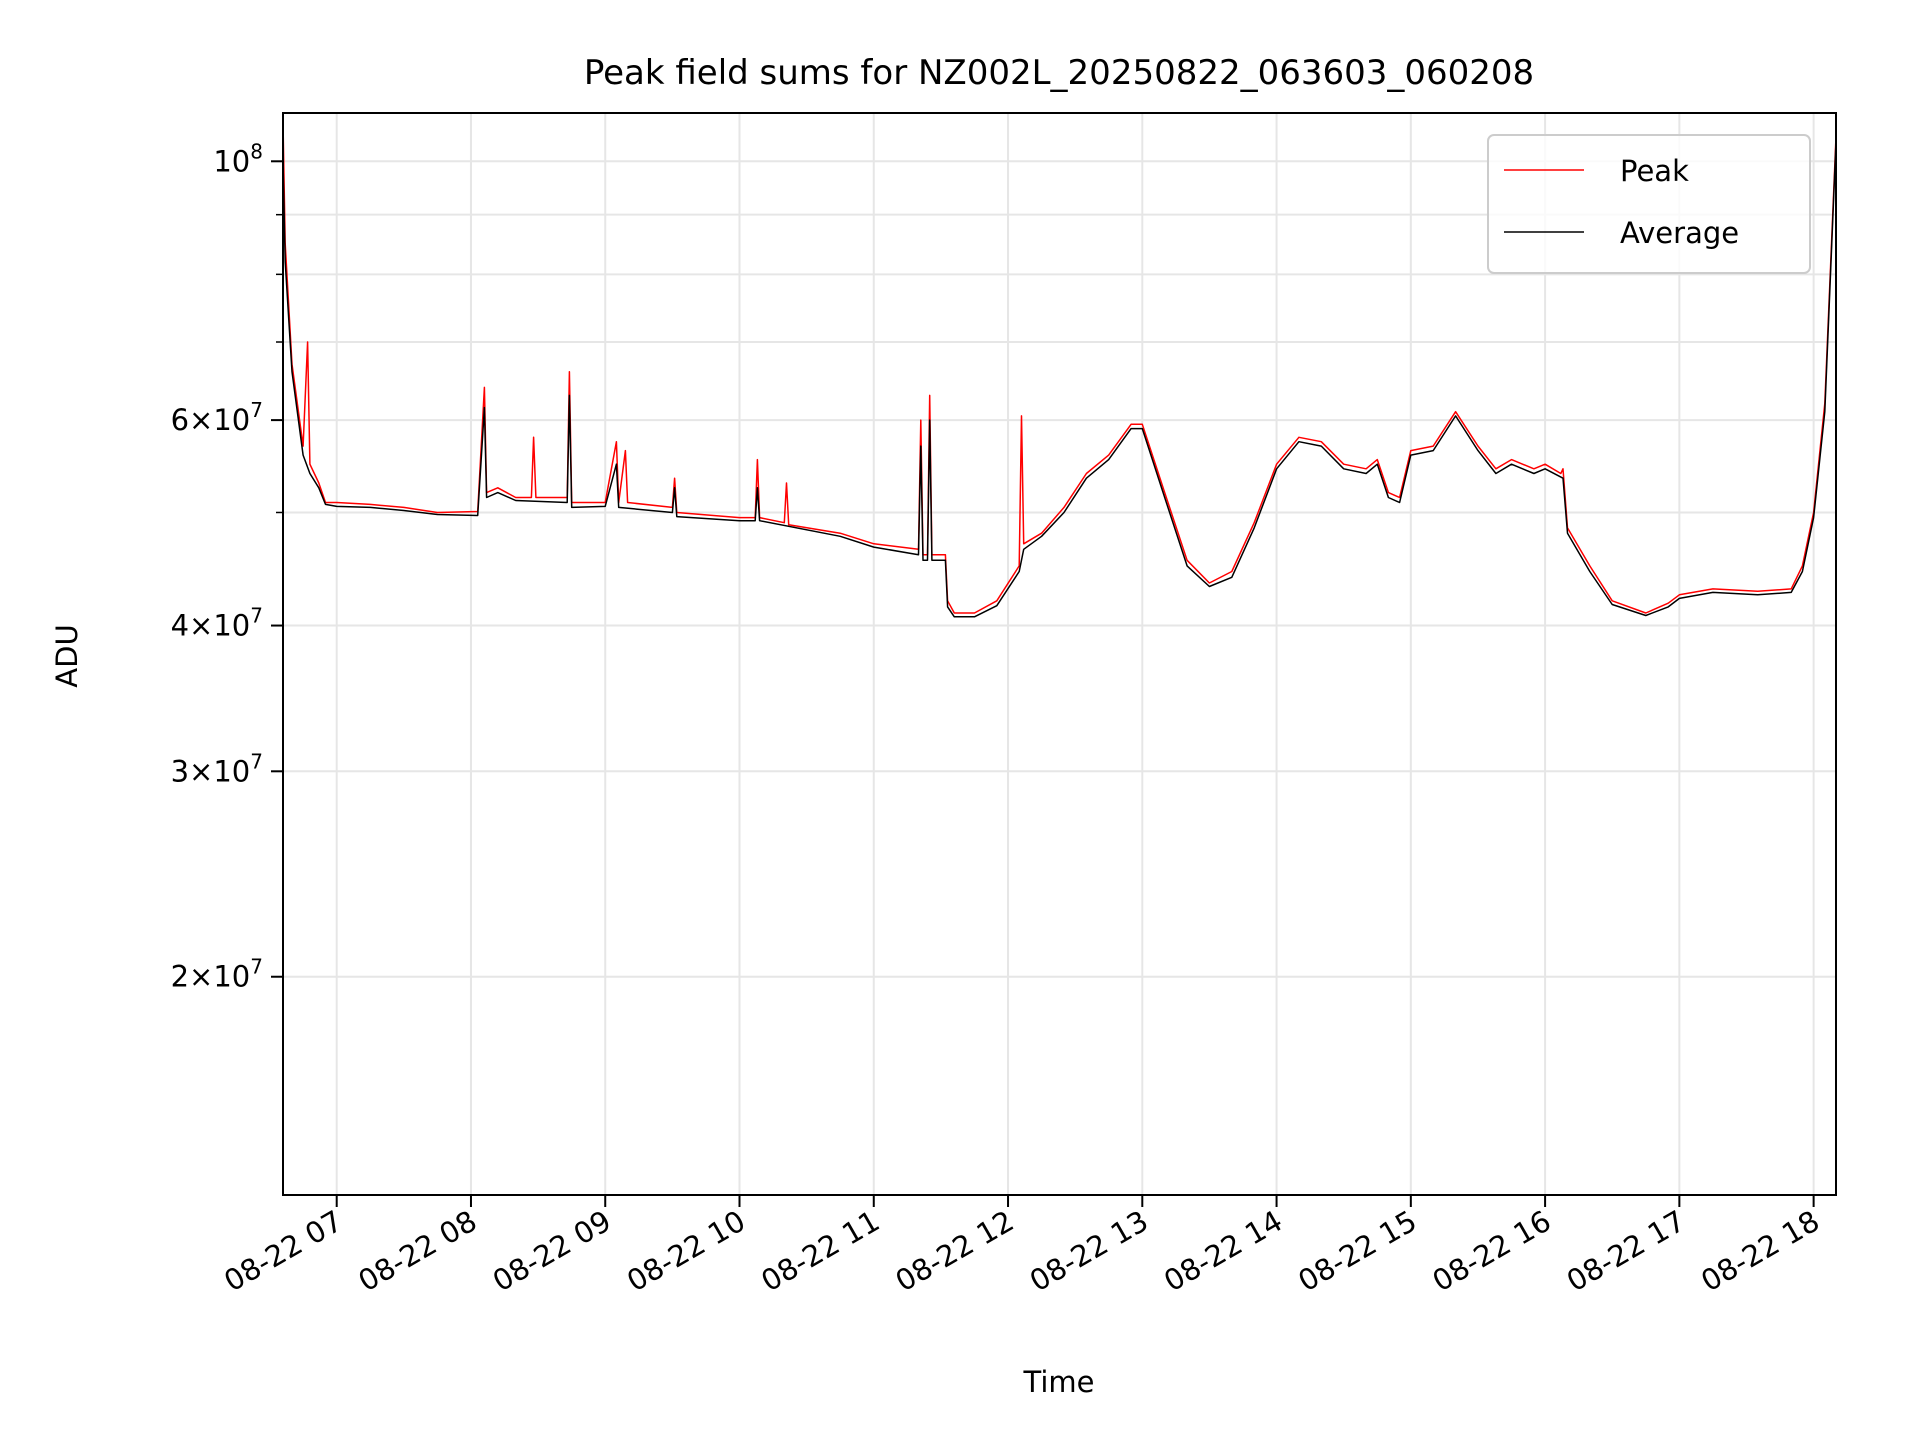  What do you see at coordinates (686, 1251) in the screenshot?
I see `x-tick-label: 08-22 10` at bounding box center [686, 1251].